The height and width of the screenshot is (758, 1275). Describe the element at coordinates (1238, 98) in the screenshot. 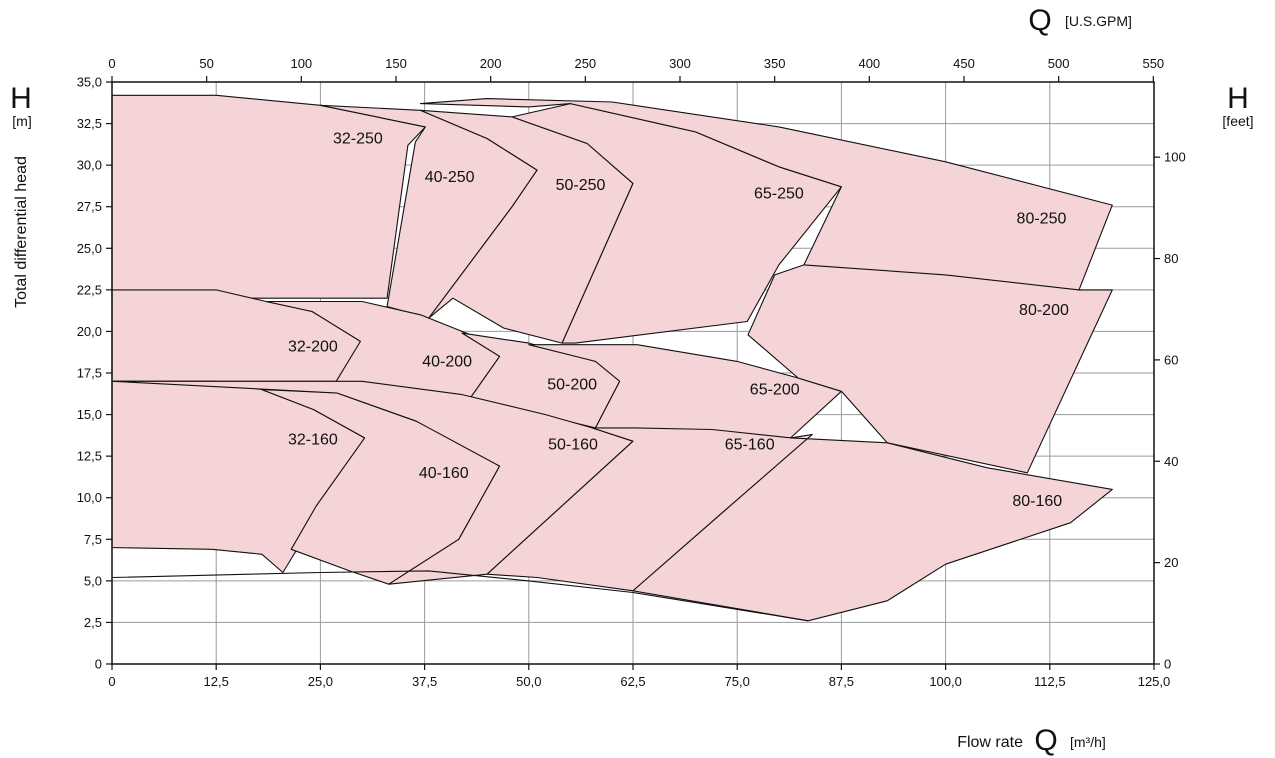

I see `right-axis-symbol: H` at that location.